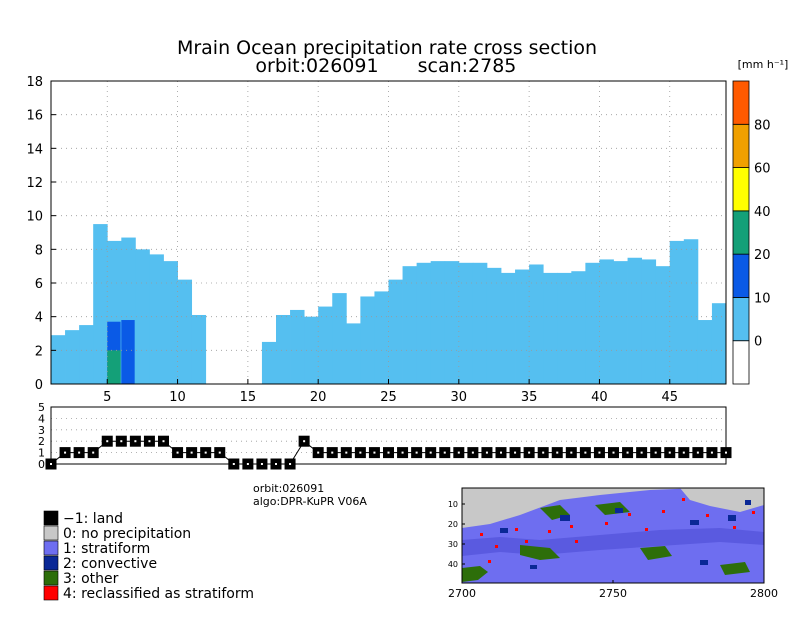 The image size is (800, 618). Describe the element at coordinates (41, 430) in the screenshot. I see `type-y-label: 3` at that location.